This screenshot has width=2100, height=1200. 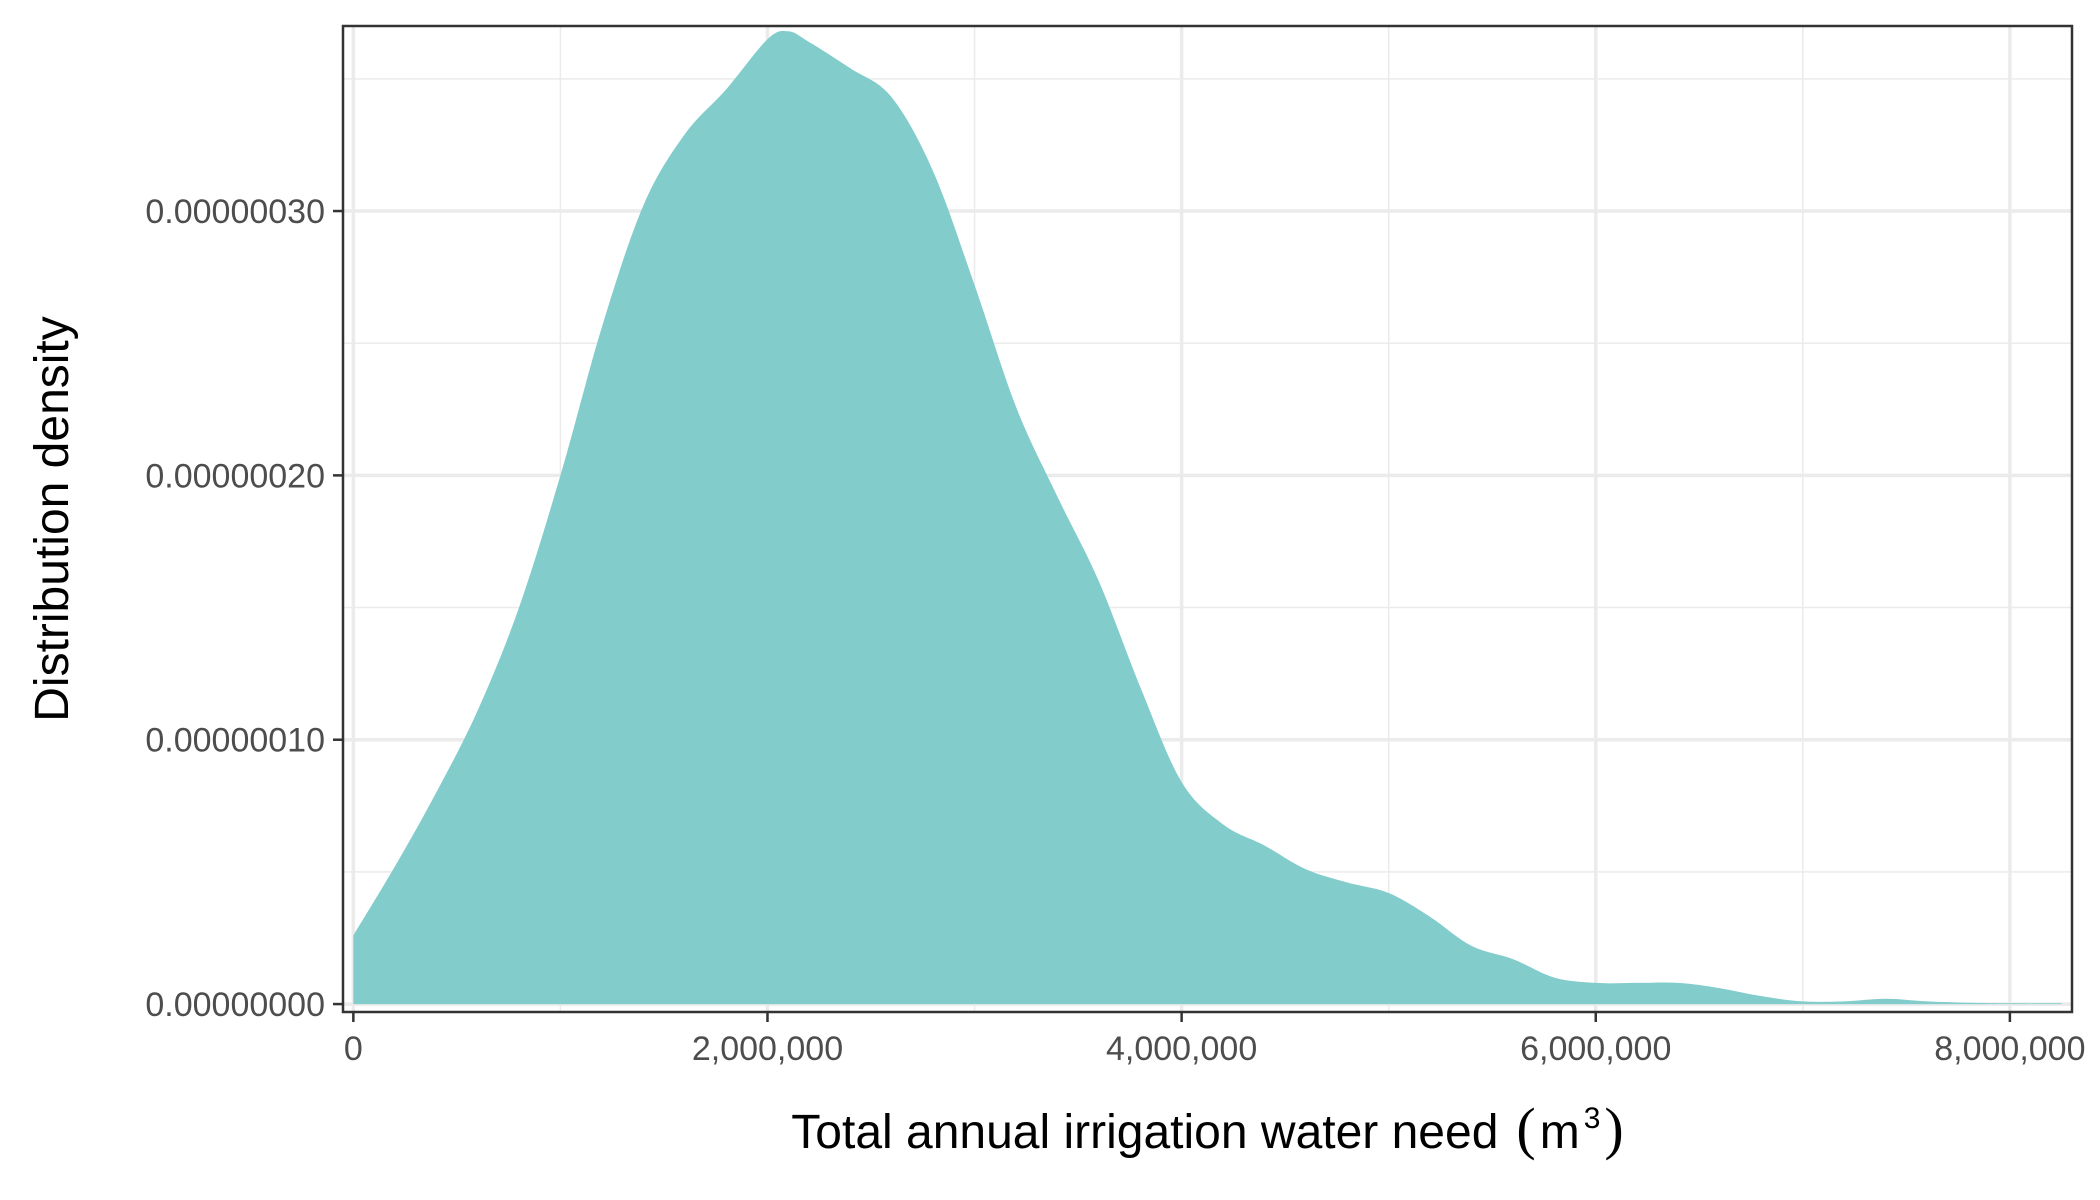 I want to click on x-axis: 0 2,000,000 4,000,000 6,000,000 8,000,000, so click(x=1215, y=1040).